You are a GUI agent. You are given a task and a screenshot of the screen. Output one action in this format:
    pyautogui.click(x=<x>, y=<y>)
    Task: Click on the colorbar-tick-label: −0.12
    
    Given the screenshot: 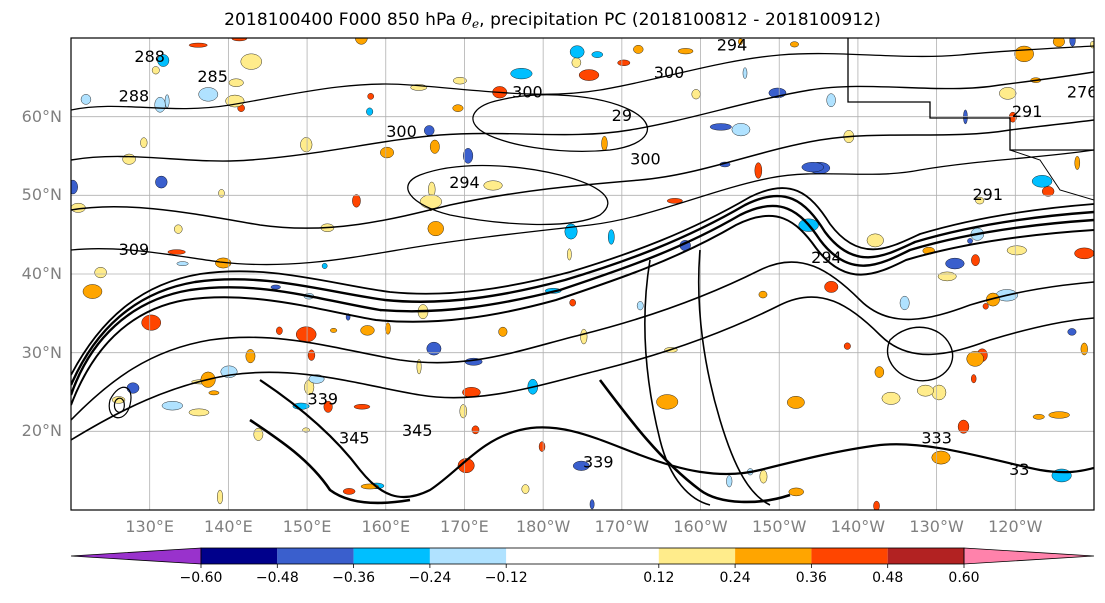 What is the action you would take?
    pyautogui.click(x=506, y=578)
    